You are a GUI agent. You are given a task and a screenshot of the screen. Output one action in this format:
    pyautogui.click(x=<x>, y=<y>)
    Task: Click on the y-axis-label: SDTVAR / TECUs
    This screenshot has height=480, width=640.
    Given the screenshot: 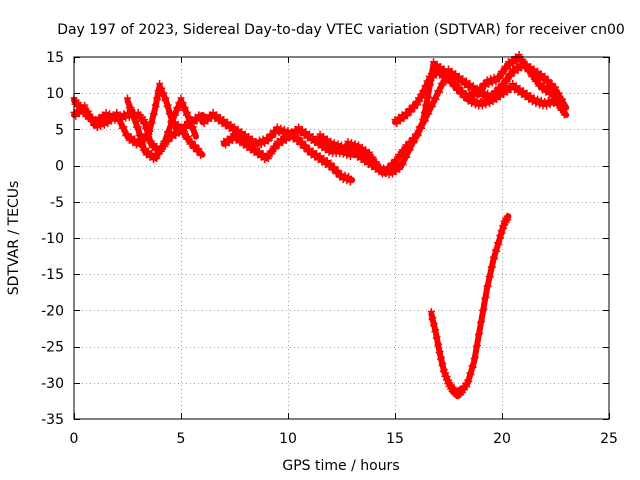 What is the action you would take?
    pyautogui.click(x=14, y=238)
    